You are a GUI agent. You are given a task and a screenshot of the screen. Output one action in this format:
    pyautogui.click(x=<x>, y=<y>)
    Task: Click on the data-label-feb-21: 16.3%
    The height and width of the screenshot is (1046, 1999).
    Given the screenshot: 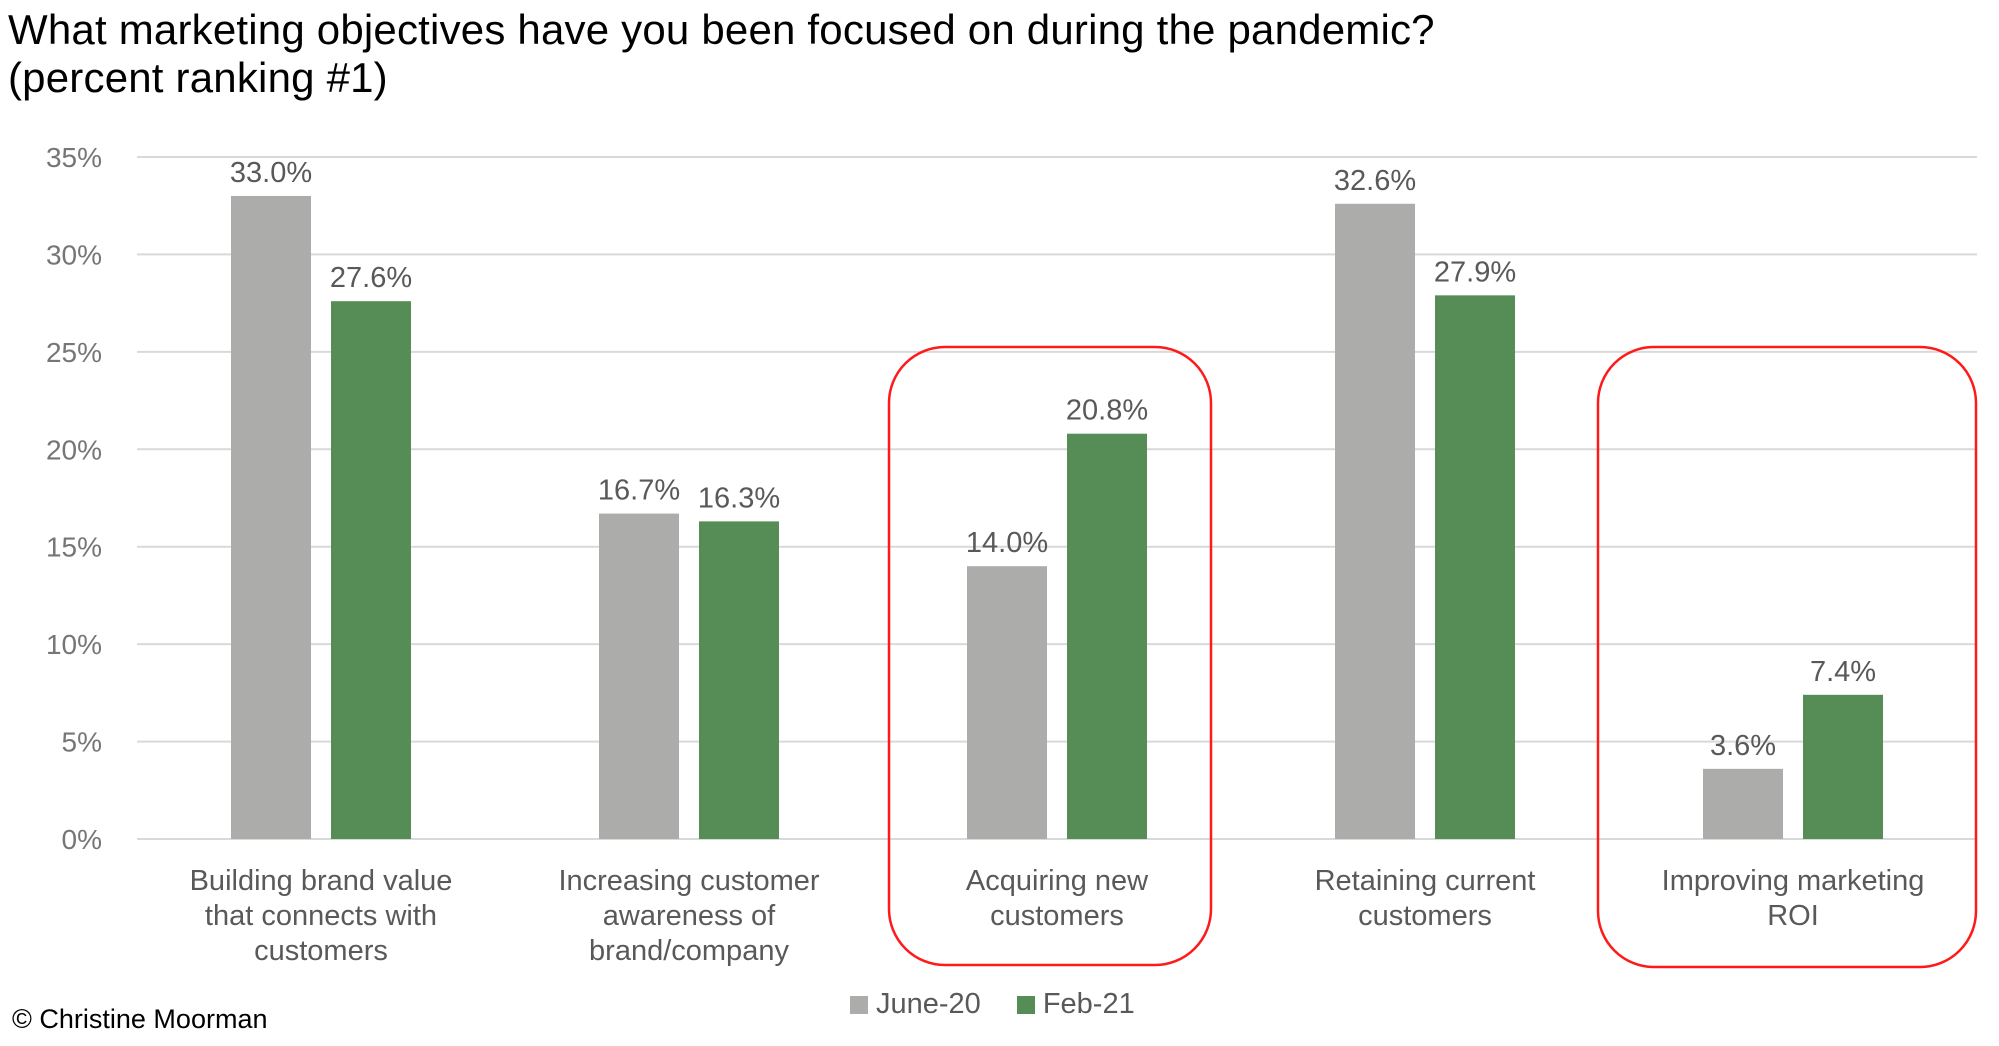 What is the action you would take?
    pyautogui.click(x=739, y=498)
    